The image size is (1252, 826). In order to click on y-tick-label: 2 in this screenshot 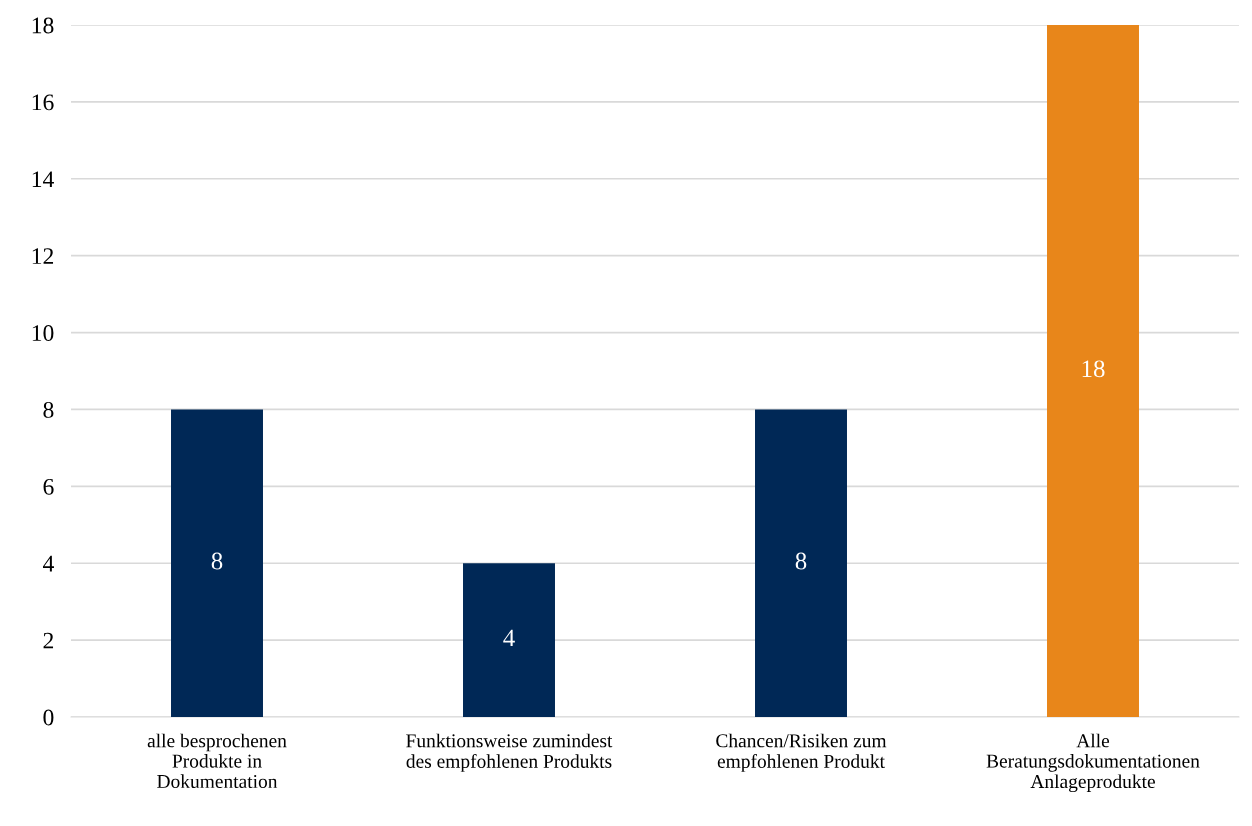, I will do `click(48, 640)`.